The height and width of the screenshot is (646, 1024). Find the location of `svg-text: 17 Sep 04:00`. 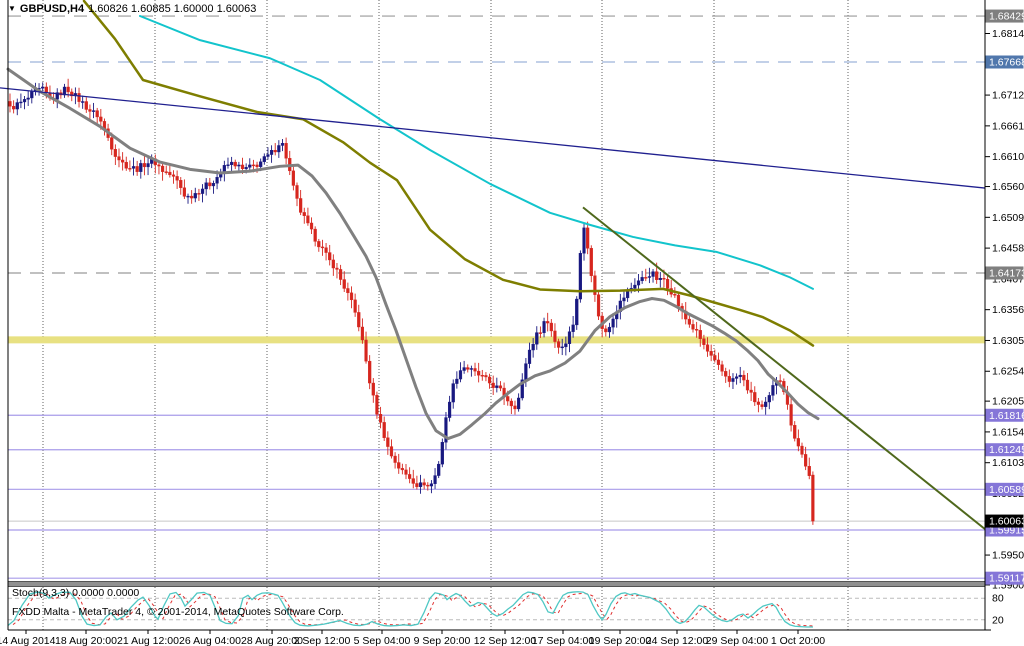

svg-text: 17 Sep 04:00 is located at coordinates (563, 640).